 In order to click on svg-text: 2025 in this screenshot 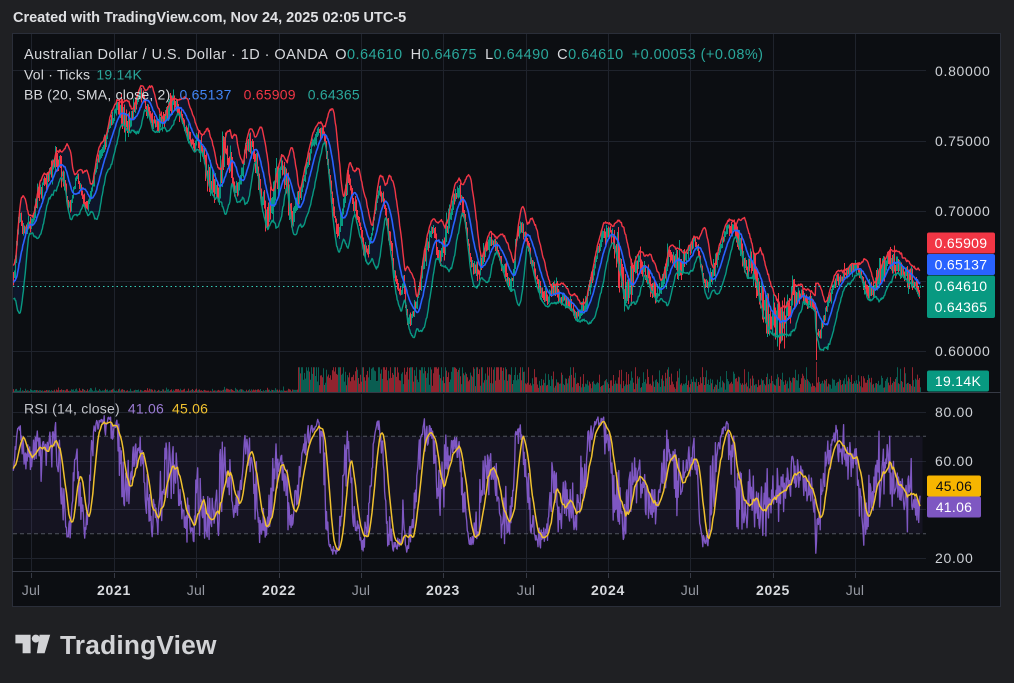, I will do `click(773, 590)`.